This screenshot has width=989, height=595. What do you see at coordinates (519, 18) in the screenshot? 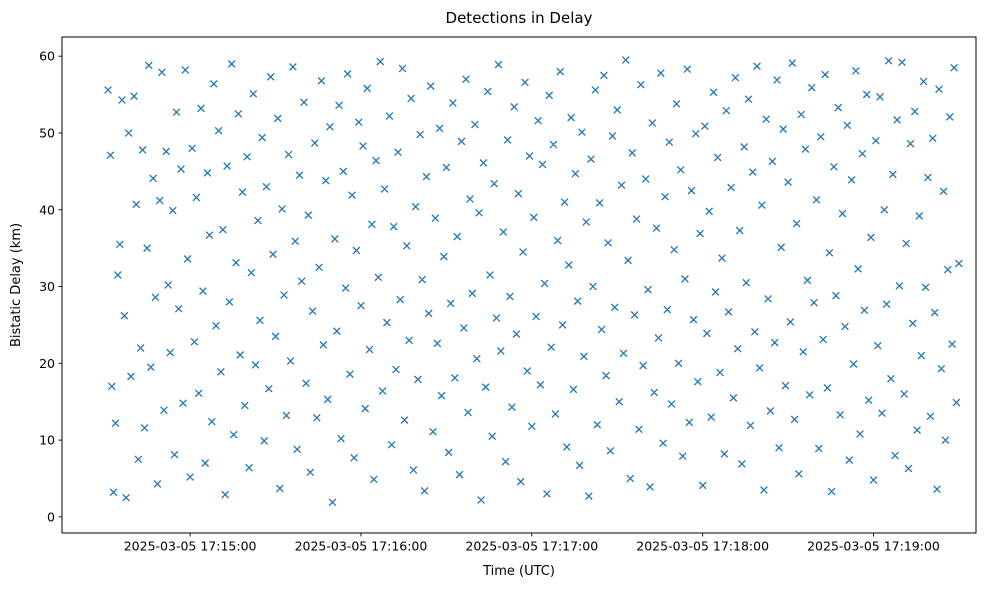
I see `chart-title: Detections in Delay` at bounding box center [519, 18].